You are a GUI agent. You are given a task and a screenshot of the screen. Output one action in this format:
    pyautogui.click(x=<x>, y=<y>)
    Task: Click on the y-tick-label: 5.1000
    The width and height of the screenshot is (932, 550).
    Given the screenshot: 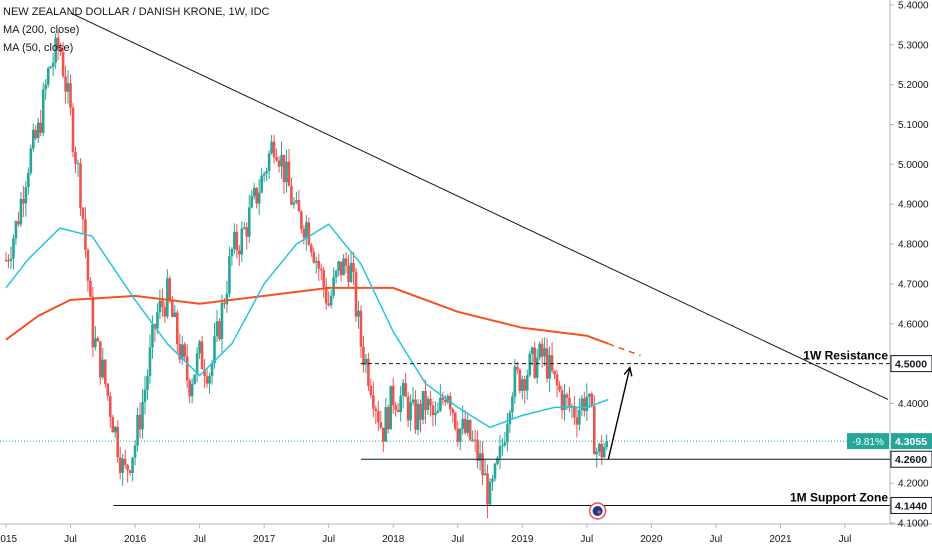 What is the action you would take?
    pyautogui.click(x=913, y=125)
    